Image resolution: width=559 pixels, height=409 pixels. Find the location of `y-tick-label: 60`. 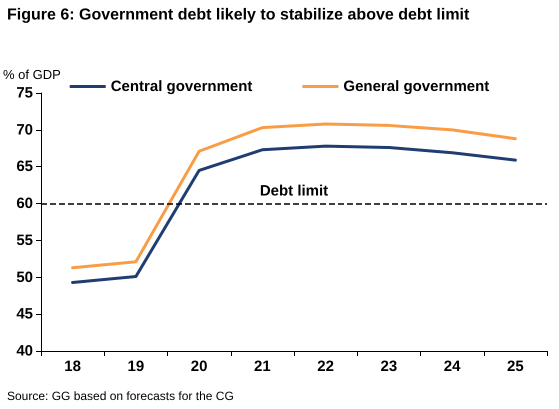

y-tick-label: 60 is located at coordinates (24, 203).